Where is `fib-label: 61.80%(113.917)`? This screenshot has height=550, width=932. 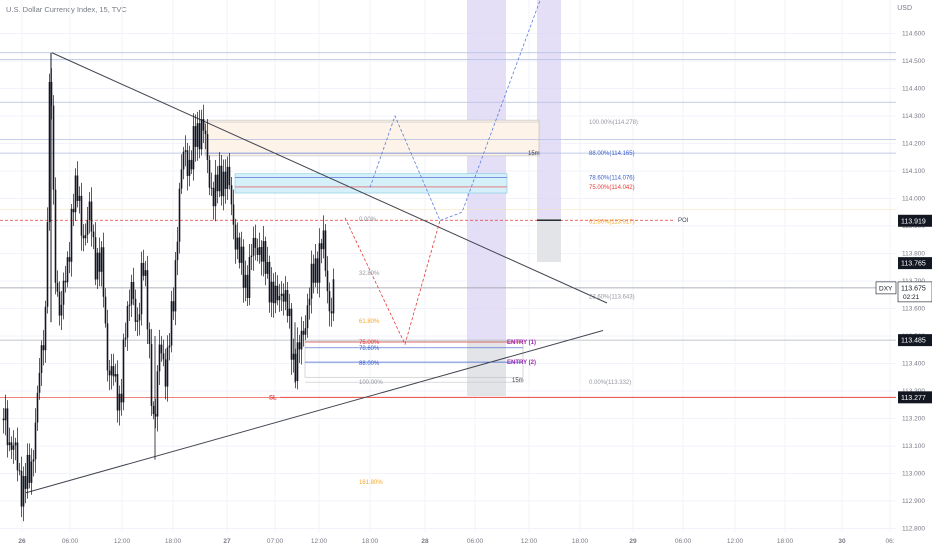
fib-label: 61.80%(113.917) is located at coordinates (612, 222).